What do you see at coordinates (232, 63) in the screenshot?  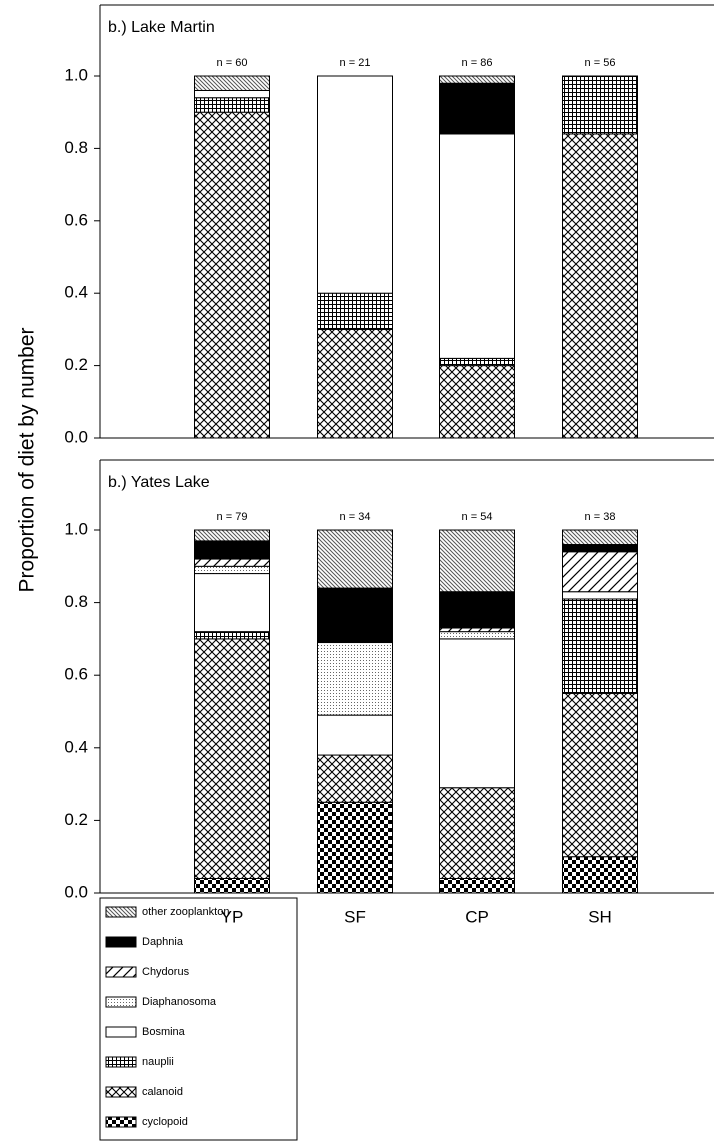 I see `annotation: n = 60` at bounding box center [232, 63].